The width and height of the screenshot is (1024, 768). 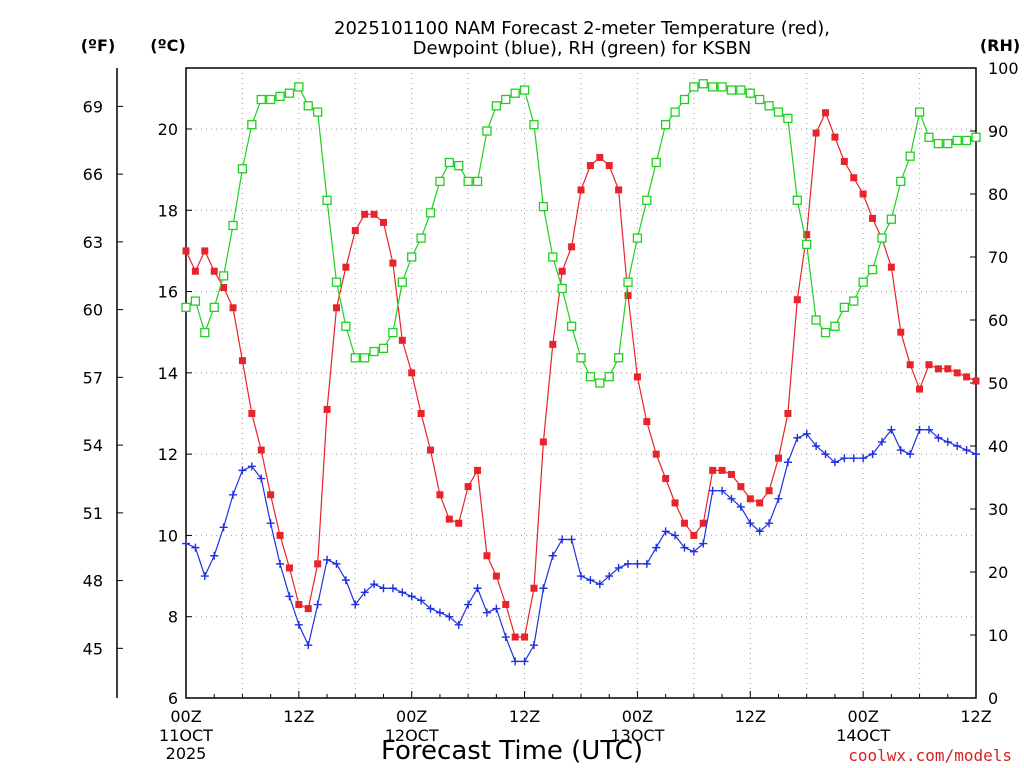 What do you see at coordinates (93, 648) in the screenshot?
I see `fahrenheit-tick-label: 45` at bounding box center [93, 648].